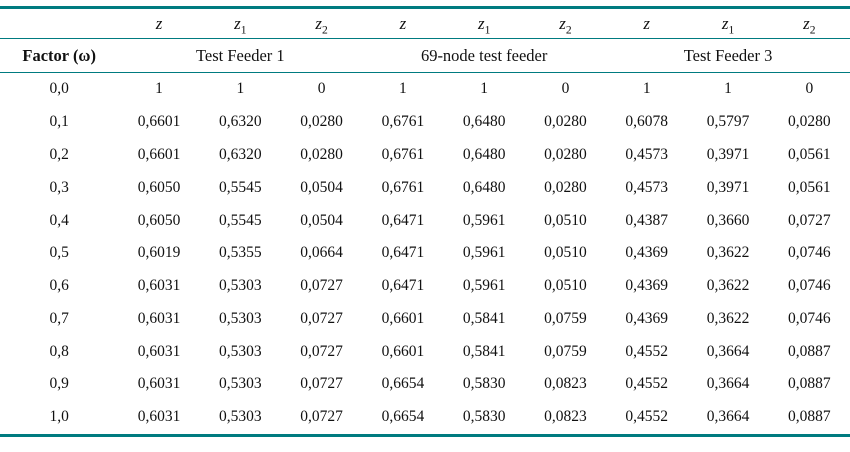 This screenshot has width=850, height=452. What do you see at coordinates (647, 122) in the screenshot?
I see `value-cell: 0,6078` at bounding box center [647, 122].